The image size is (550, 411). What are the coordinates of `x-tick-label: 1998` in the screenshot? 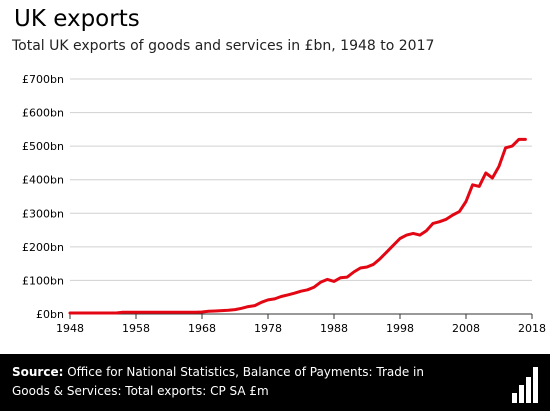 It's located at (400, 328).